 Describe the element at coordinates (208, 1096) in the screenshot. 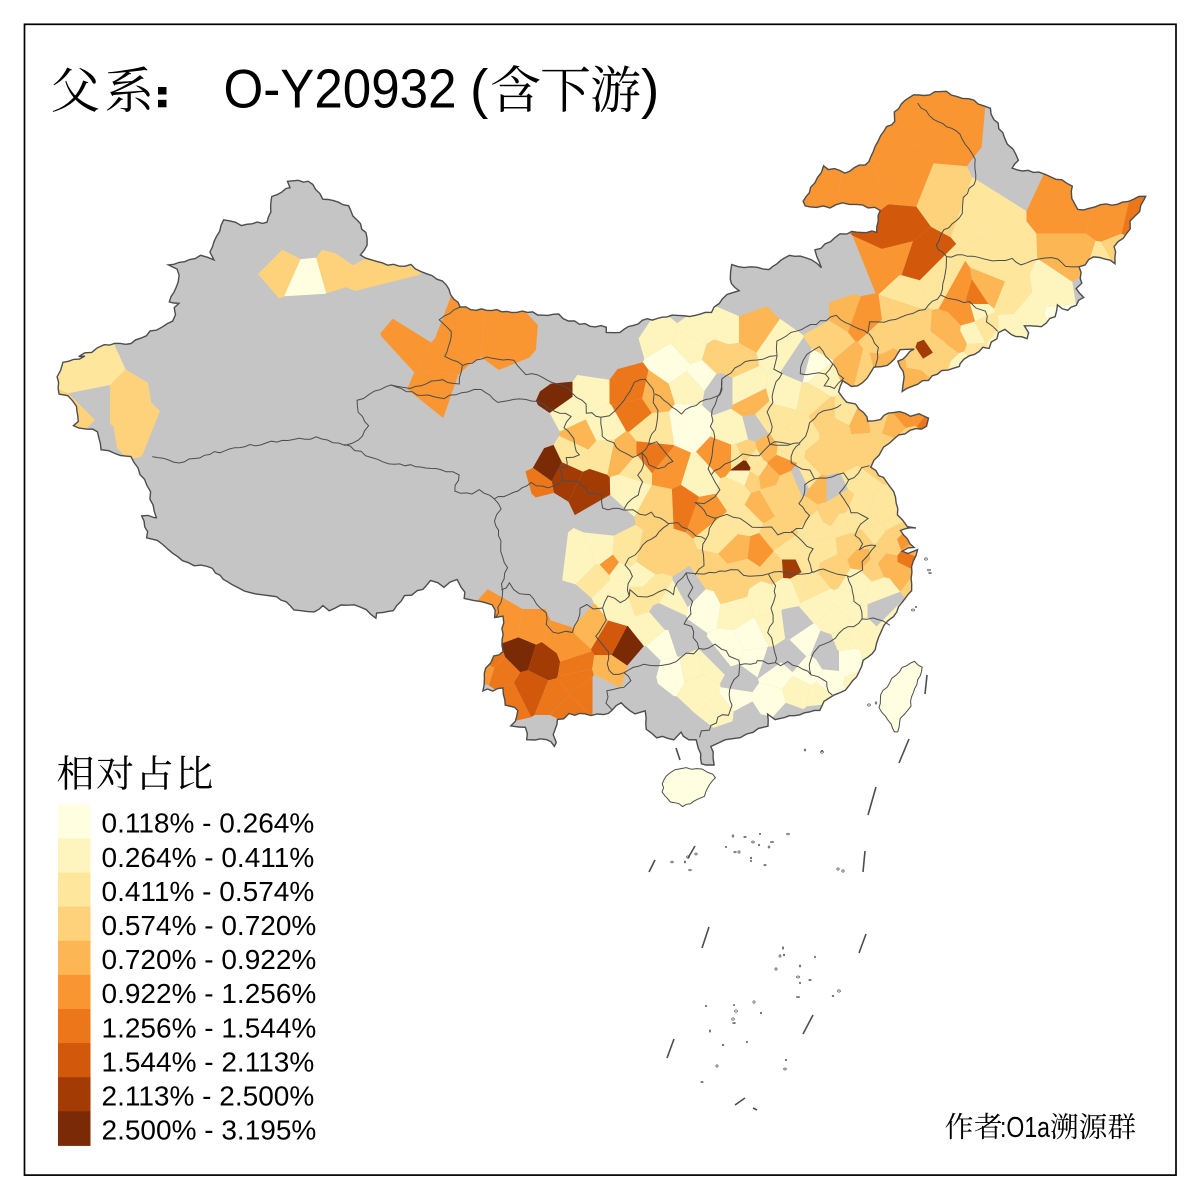

I see `svg-text: 2.113% - 2.500%` at that location.